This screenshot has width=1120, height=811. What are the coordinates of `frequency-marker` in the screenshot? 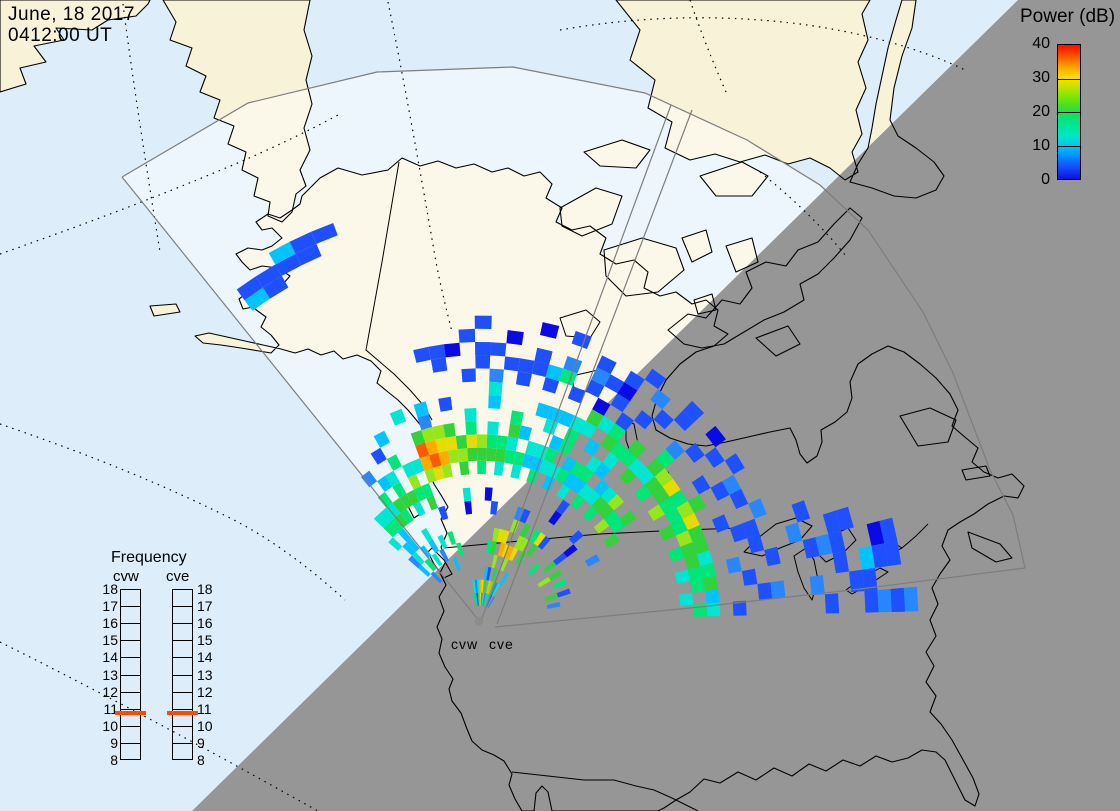 It's located at (182, 712).